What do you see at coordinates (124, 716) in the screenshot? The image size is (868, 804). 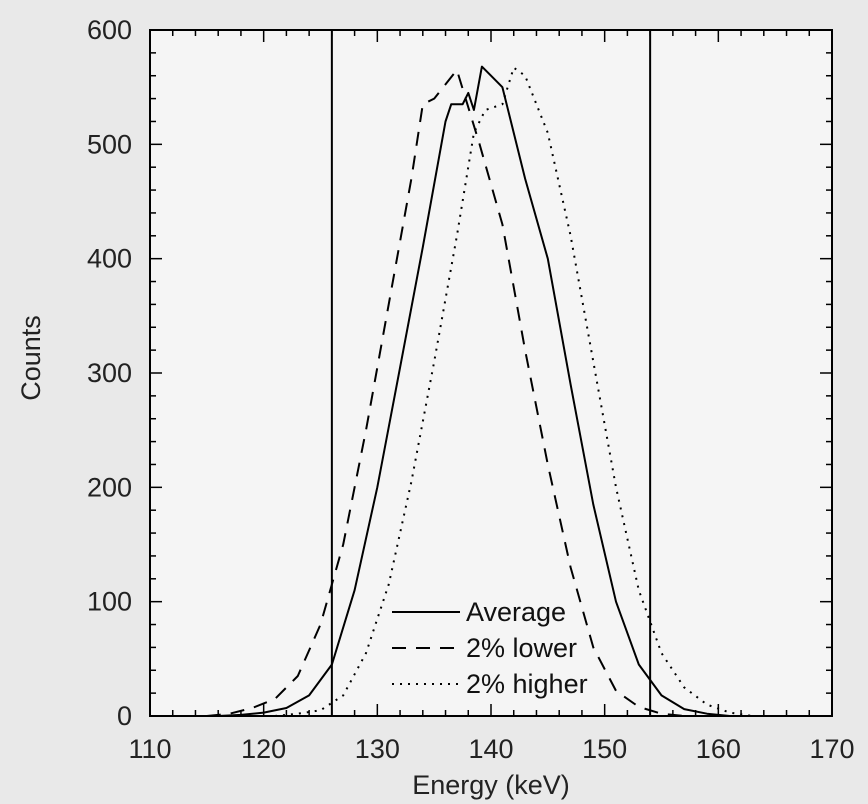 I see `y-tick-label: 0` at bounding box center [124, 716].